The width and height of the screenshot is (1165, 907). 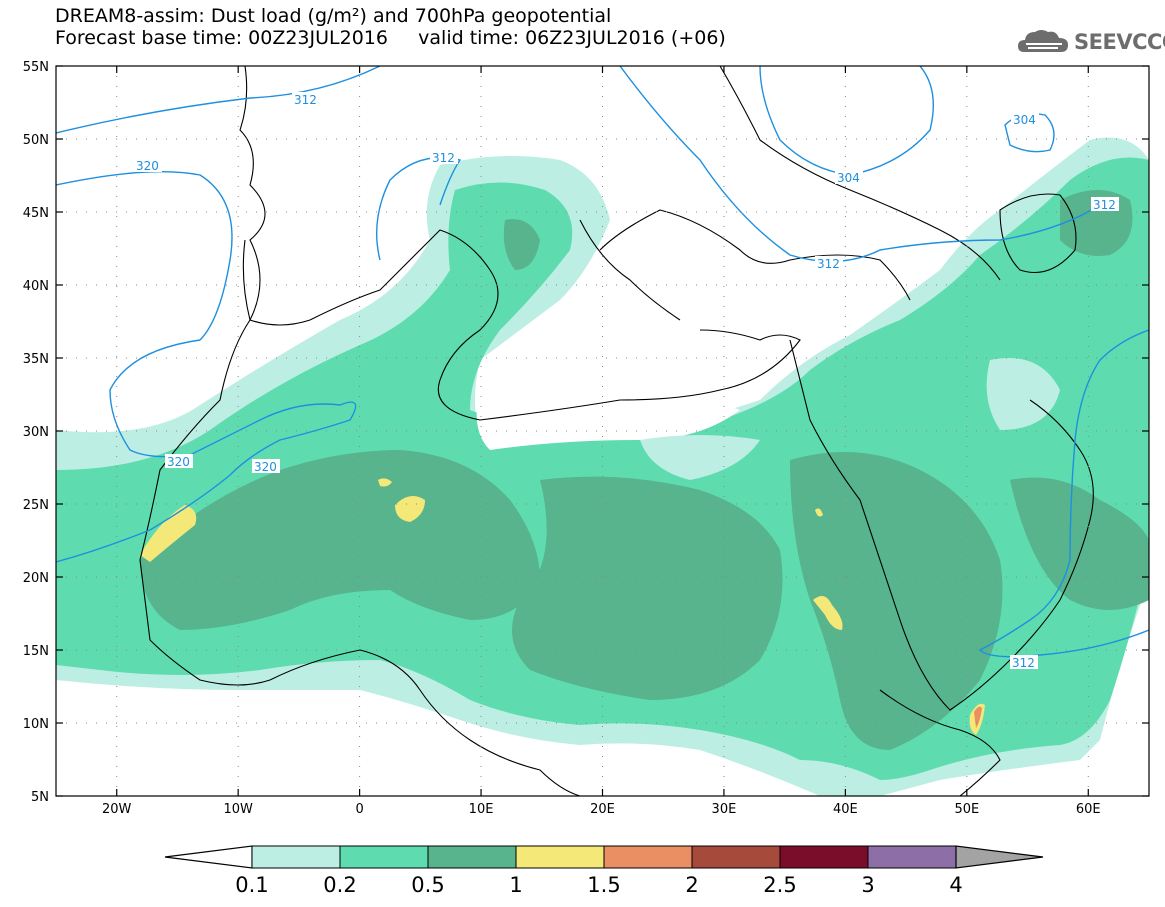 I want to click on longitude-labels: 20W 10W 0 10E 20E 30E 40E 50E 60E, so click(x=601, y=809).